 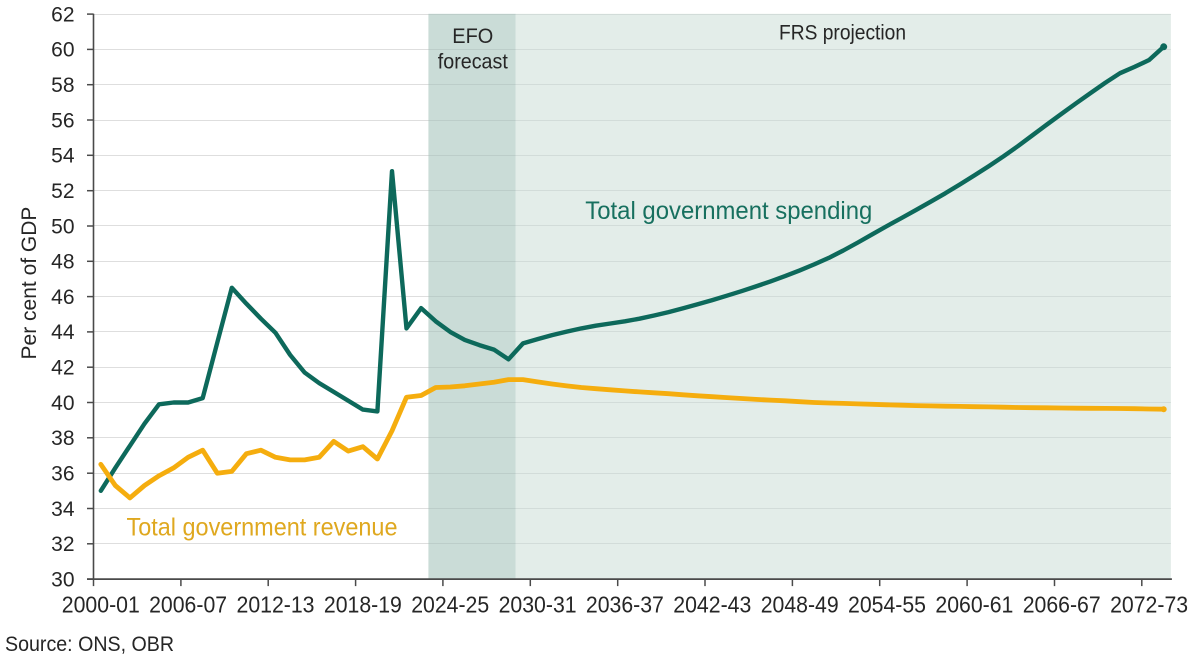 I want to click on svg-text: 60, so click(x=62, y=50).